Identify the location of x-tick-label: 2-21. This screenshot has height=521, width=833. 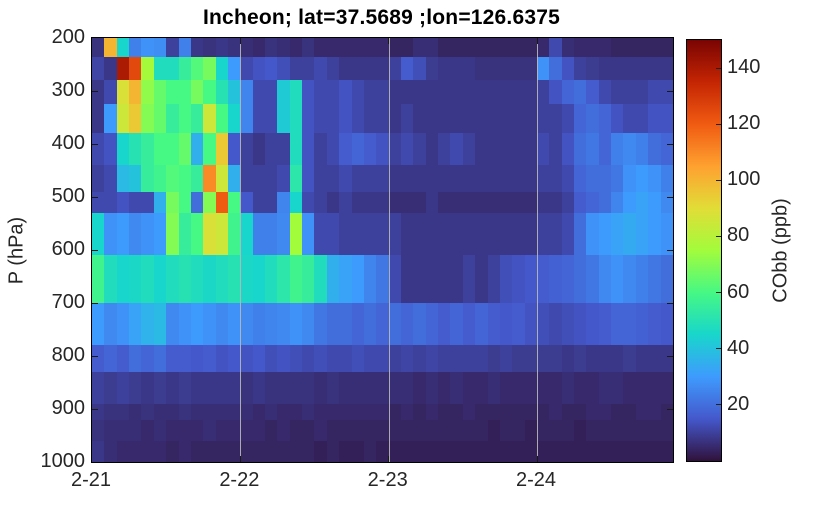
(91, 480).